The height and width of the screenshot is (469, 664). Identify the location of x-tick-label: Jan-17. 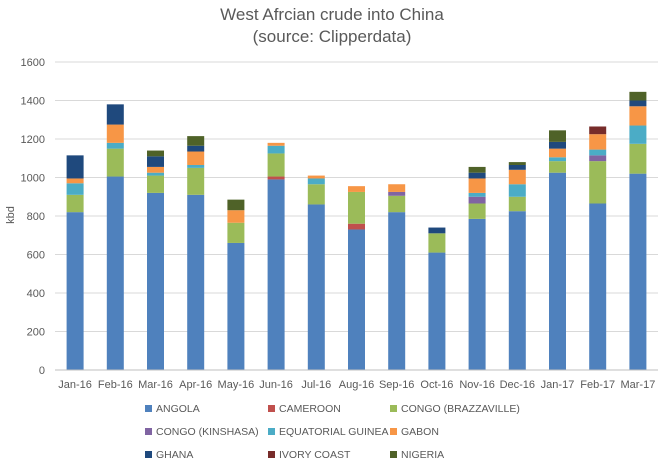
(558, 385).